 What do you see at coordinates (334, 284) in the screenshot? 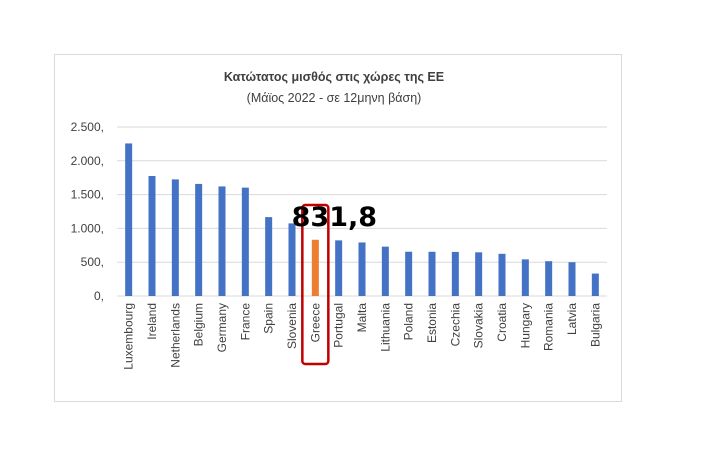
I see `highlight-group: 831,8` at bounding box center [334, 284].